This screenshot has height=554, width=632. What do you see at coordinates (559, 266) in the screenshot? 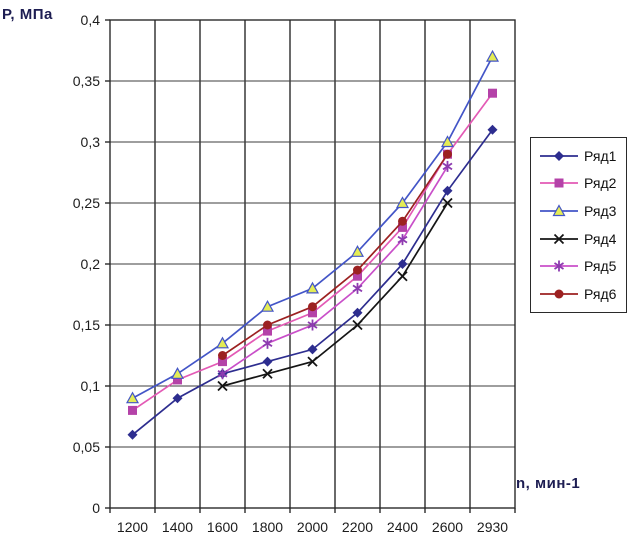
I see `legend-marker-star-icon` at bounding box center [559, 266].